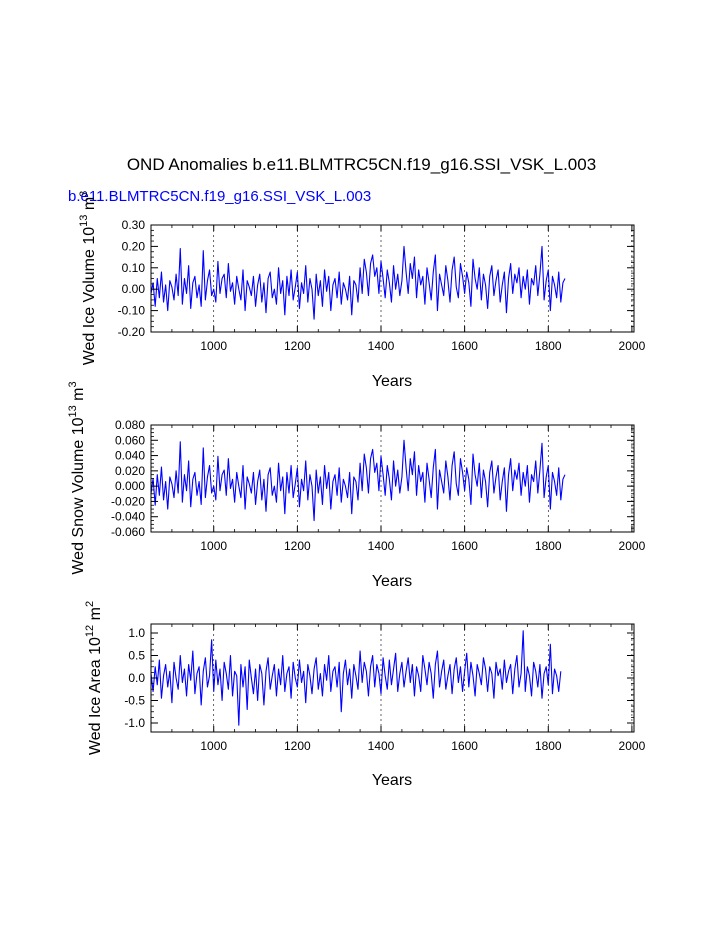  Describe the element at coordinates (90, 631) in the screenshot. I see `y-axis-title-exp1: 12` at that location.